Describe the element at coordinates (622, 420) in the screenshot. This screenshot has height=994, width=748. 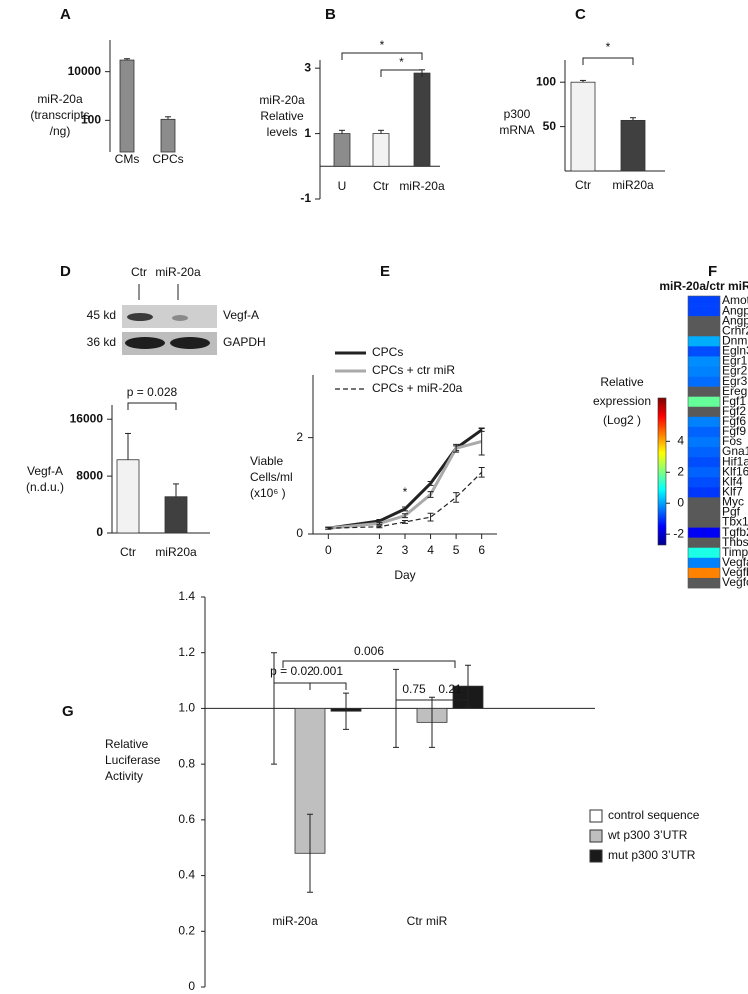
I see `colorbar-label: (Log2 )` at that location.